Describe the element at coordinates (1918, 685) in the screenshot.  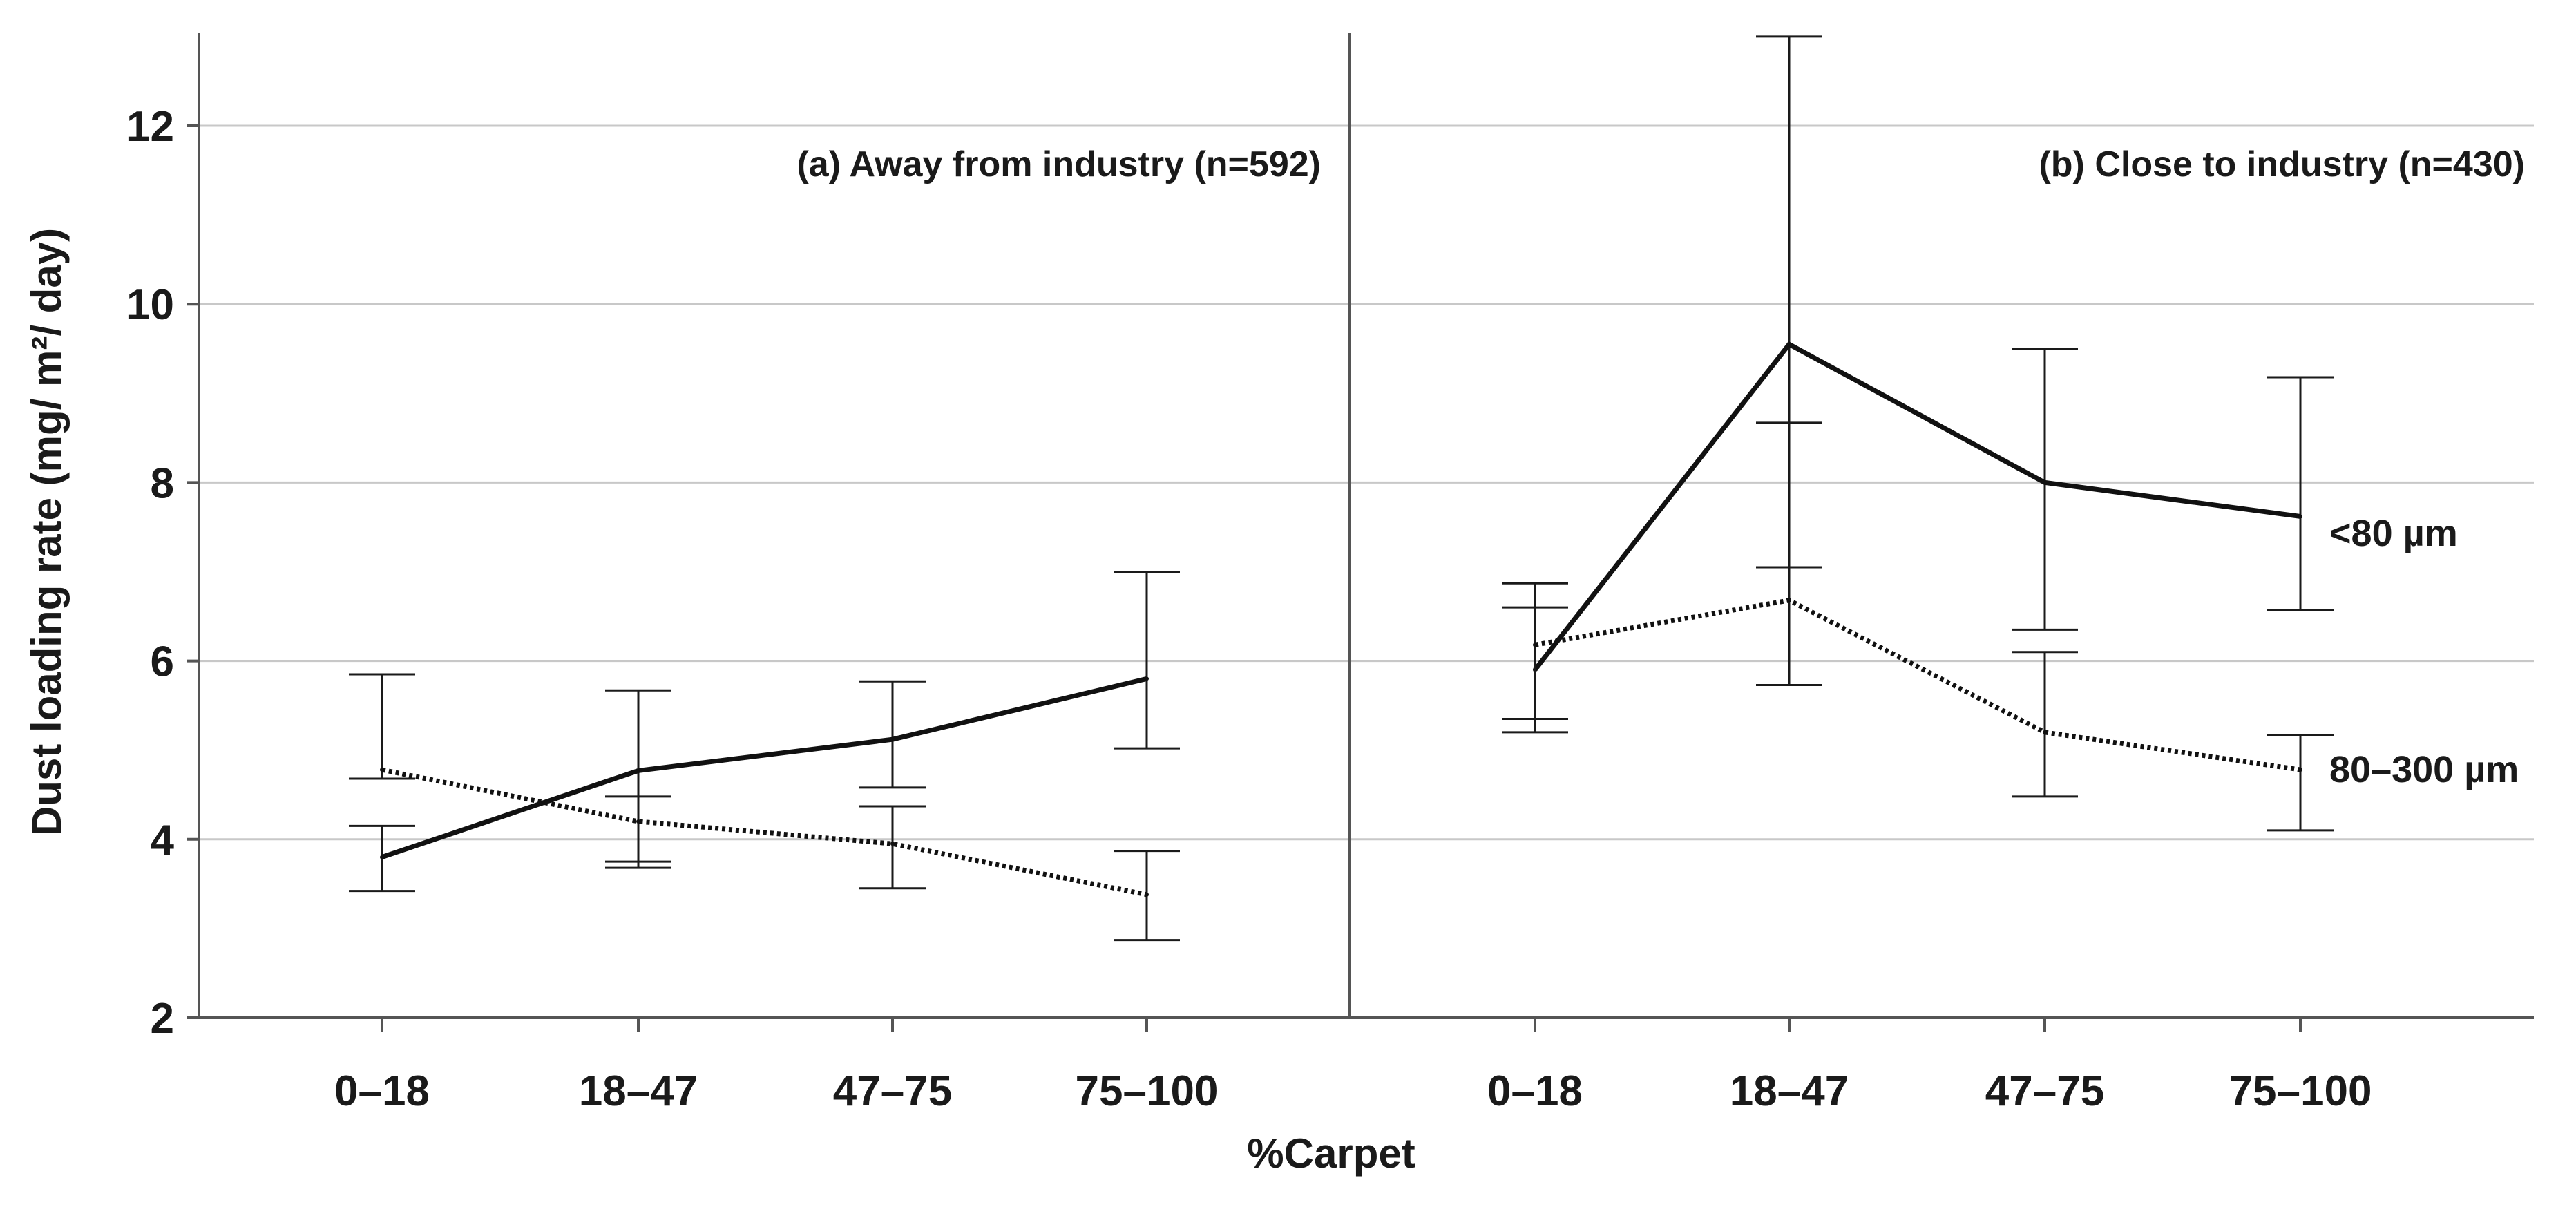
I see `series-line-panel-2-coarse` at that location.